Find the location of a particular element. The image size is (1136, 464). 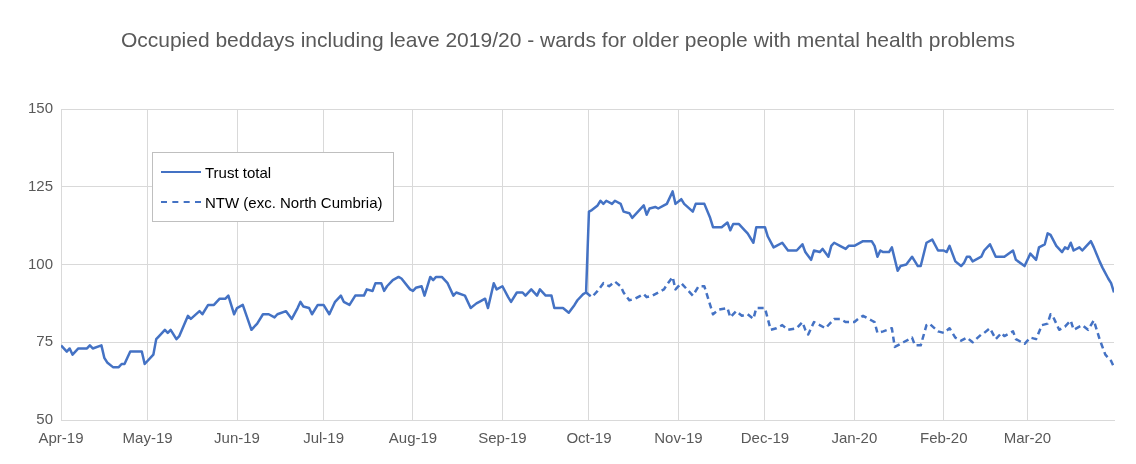

x-tick-label: Apr-19 is located at coordinates (61, 438).